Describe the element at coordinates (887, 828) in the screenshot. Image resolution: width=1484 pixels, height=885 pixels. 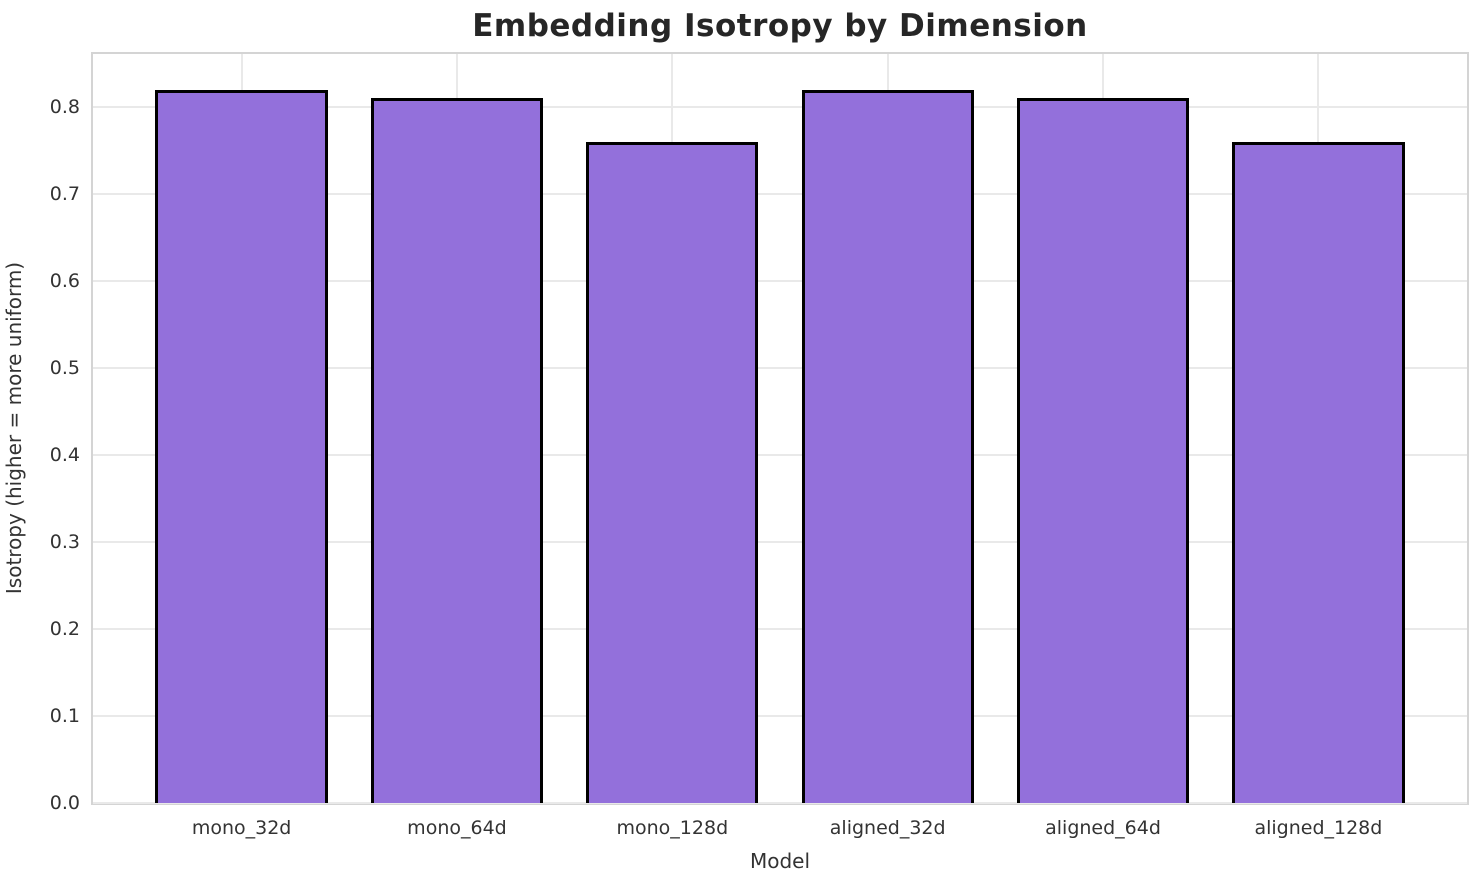
I see `x-tick-label: aligned_32d` at that location.